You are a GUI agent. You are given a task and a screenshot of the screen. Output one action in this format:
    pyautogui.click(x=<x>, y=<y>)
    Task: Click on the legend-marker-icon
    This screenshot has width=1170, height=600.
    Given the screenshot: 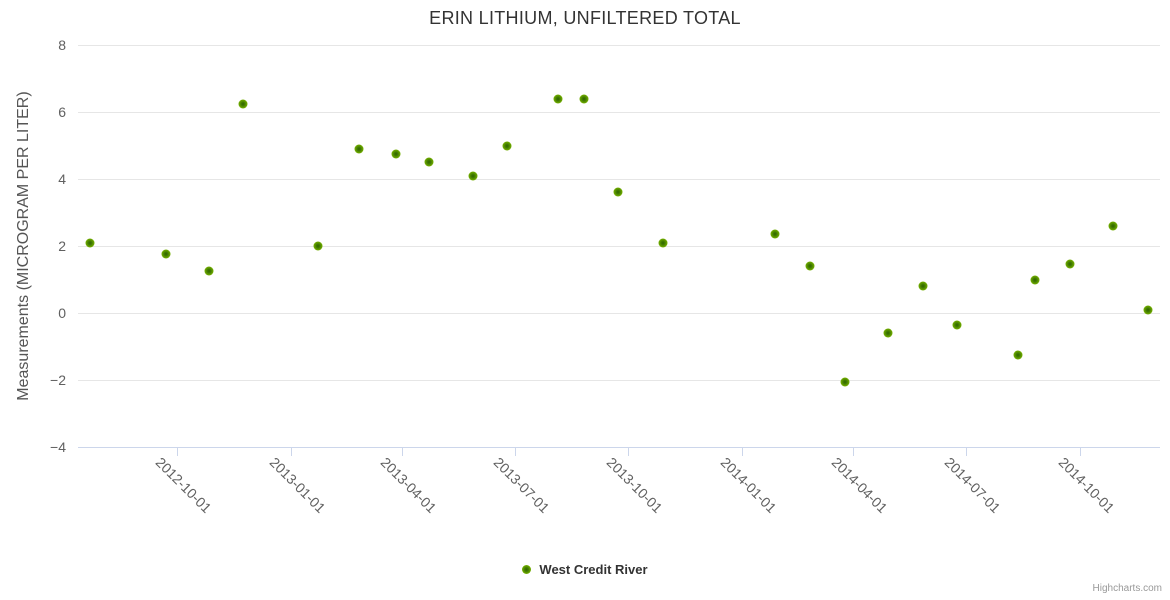 What is the action you would take?
    pyautogui.click(x=527, y=569)
    